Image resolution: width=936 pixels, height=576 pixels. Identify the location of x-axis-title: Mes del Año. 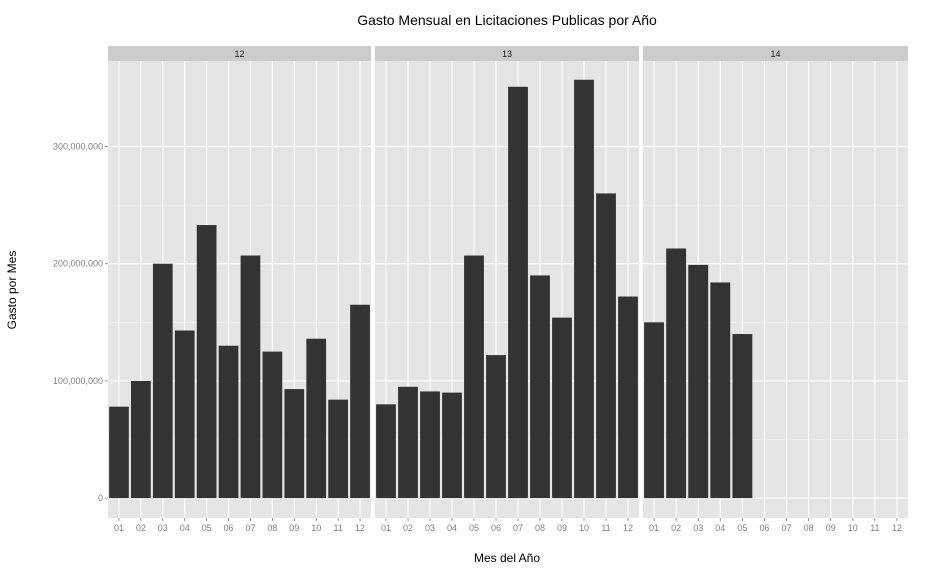
(507, 558).